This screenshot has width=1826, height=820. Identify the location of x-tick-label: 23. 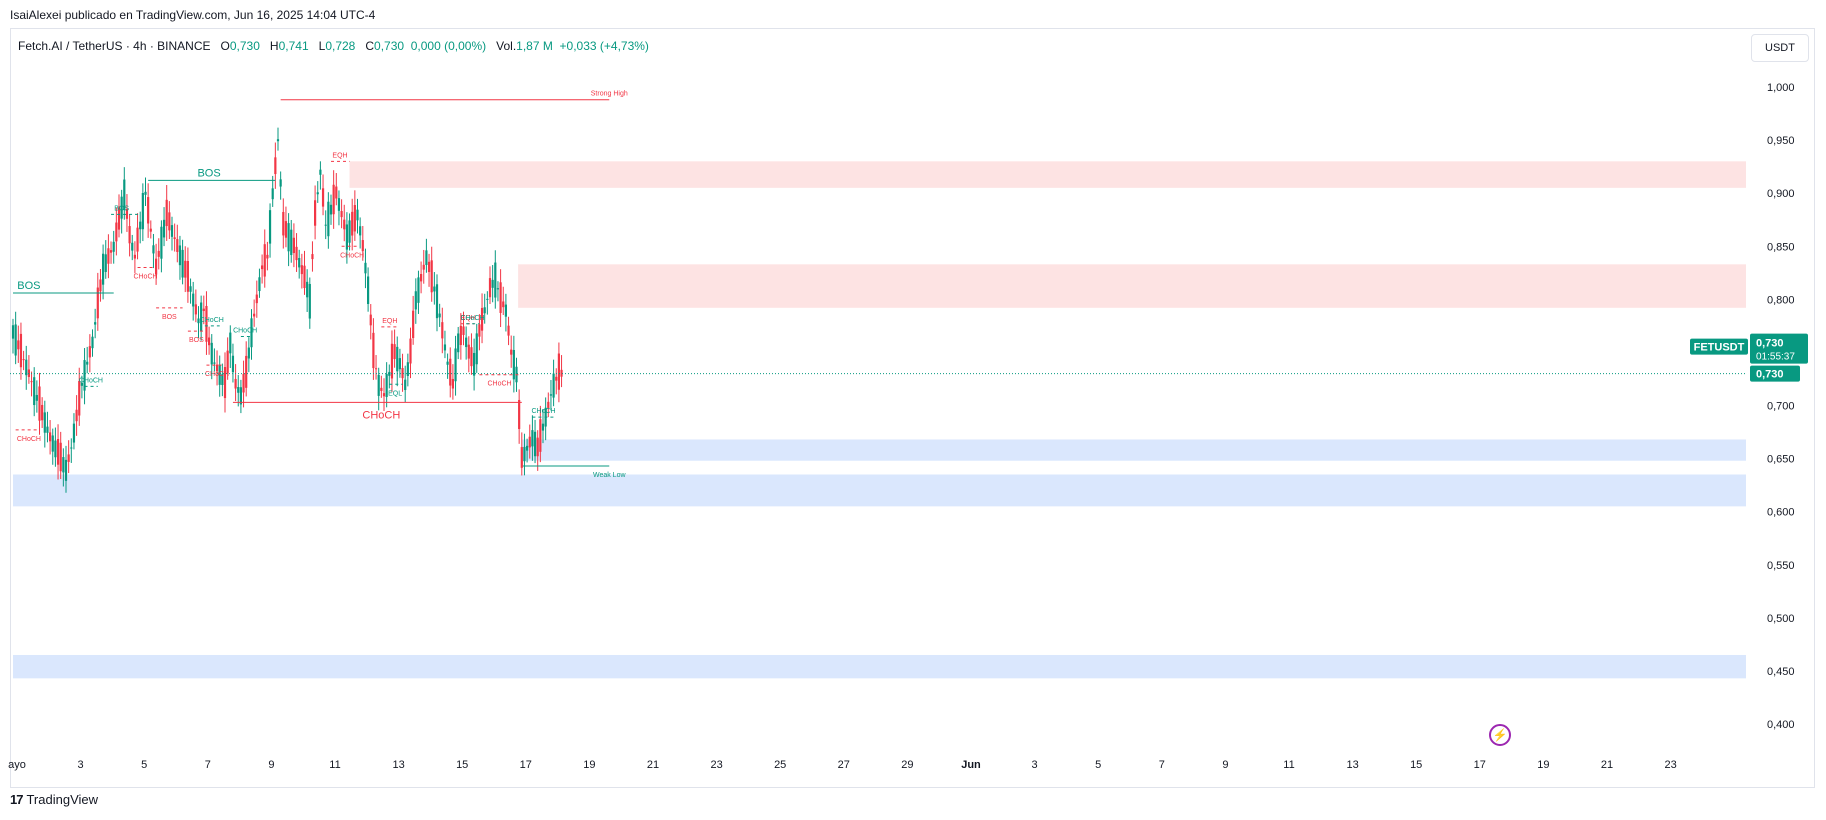
(716, 765).